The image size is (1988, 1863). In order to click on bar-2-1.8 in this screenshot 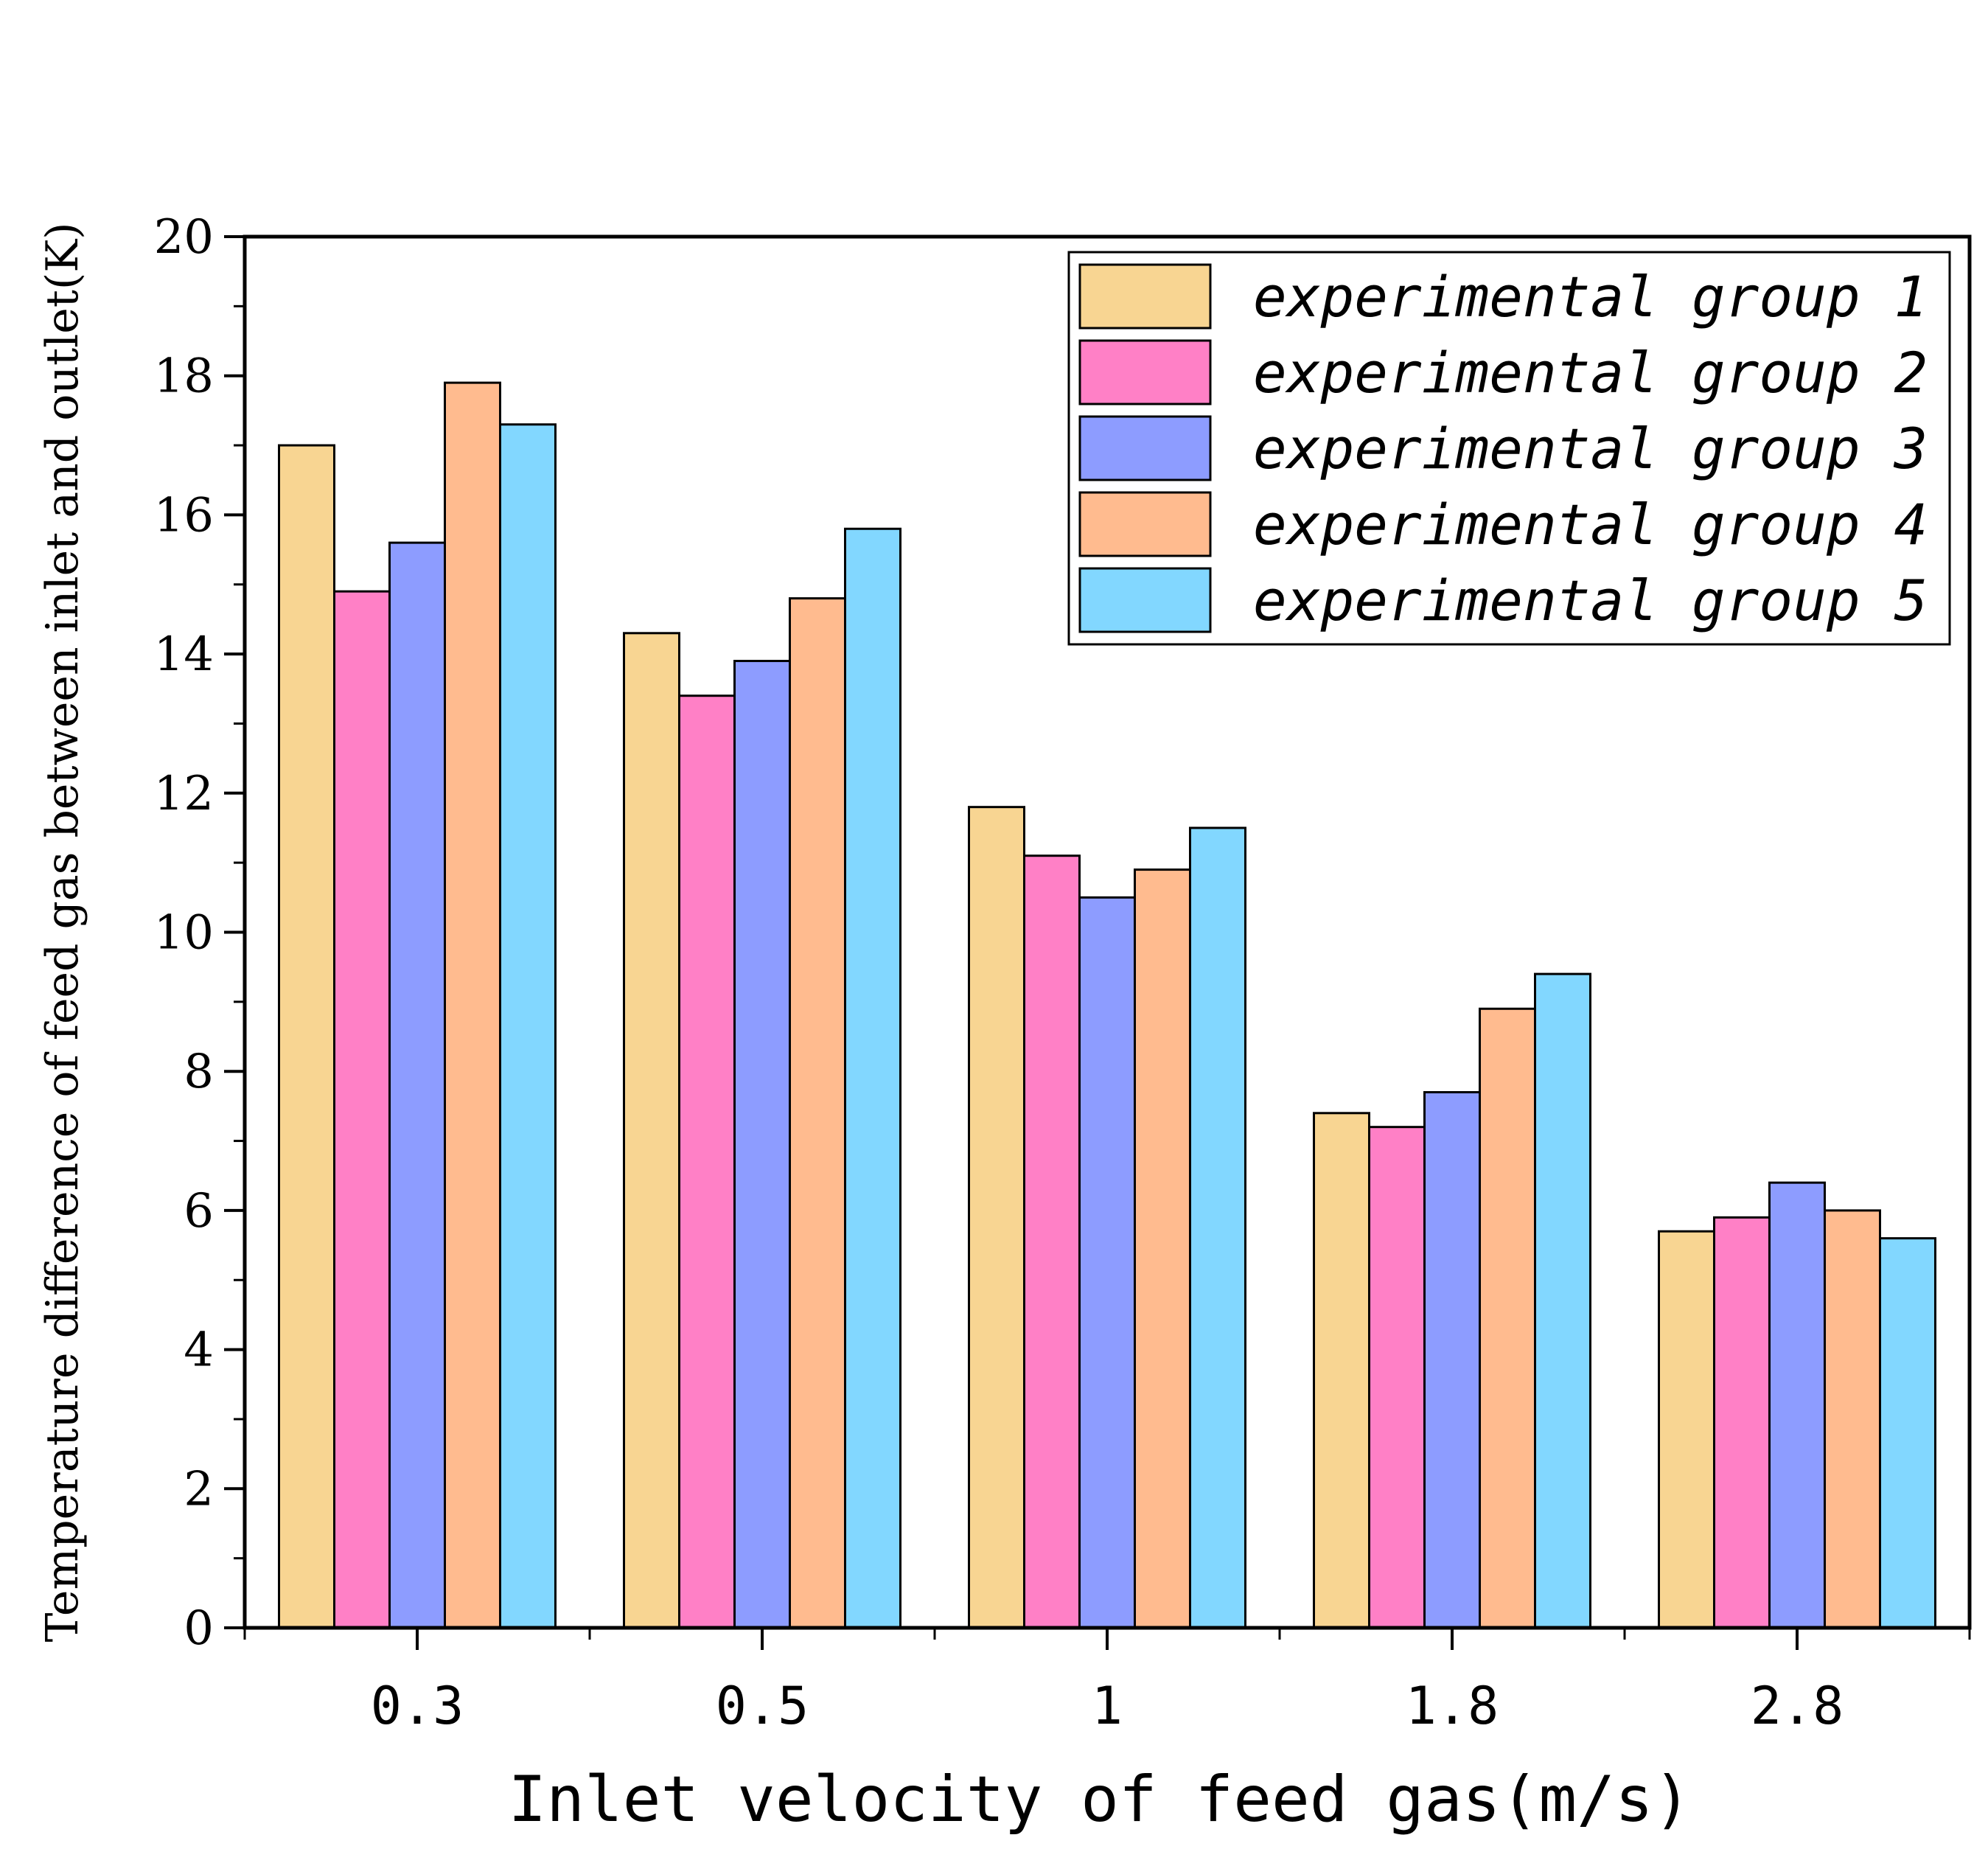, I will do `click(1397, 1378)`.